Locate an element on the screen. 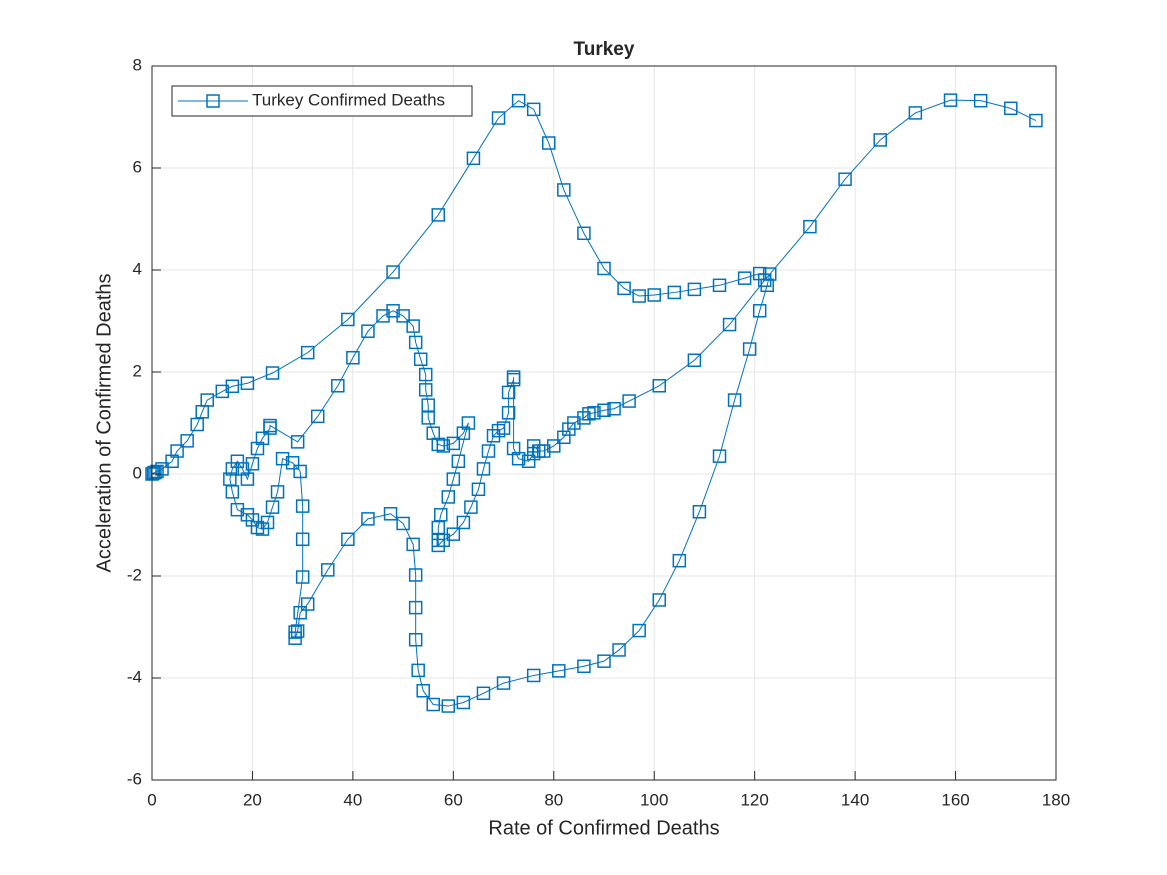 The image size is (1167, 875). x-tick-label: 160 is located at coordinates (955, 799).